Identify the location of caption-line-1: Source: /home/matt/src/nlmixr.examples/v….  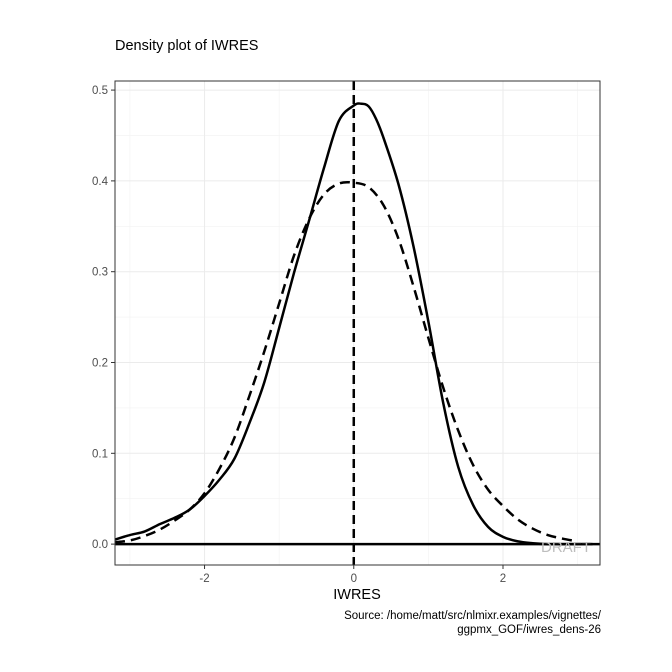
(473, 616).